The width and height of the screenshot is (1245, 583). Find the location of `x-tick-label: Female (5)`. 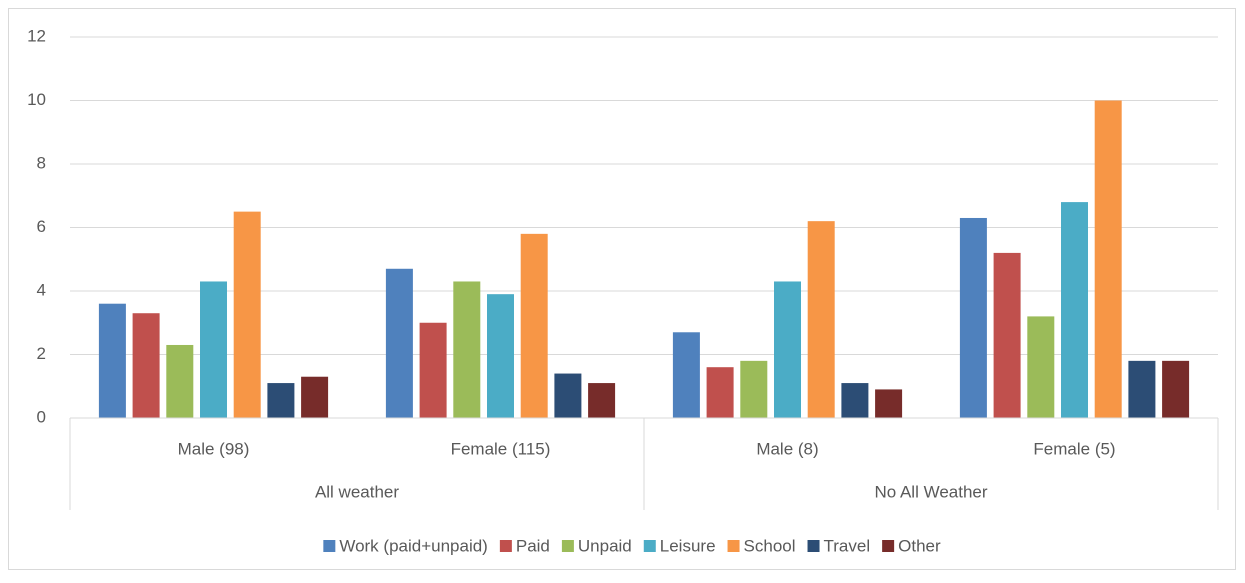

x-tick-label: Female (5) is located at coordinates (1074, 448).